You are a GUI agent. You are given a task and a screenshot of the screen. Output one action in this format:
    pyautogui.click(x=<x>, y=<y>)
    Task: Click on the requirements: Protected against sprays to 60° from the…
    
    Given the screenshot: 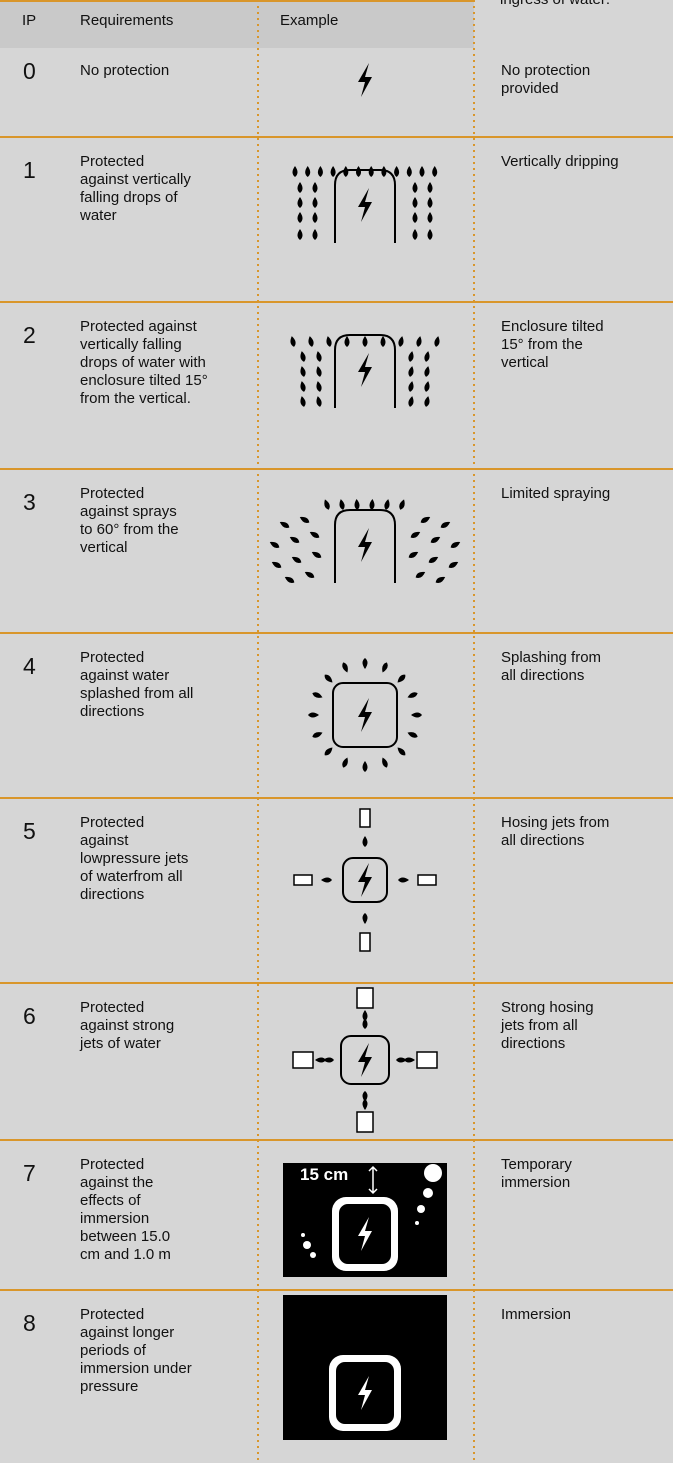 What is the action you would take?
    pyautogui.click(x=129, y=520)
    